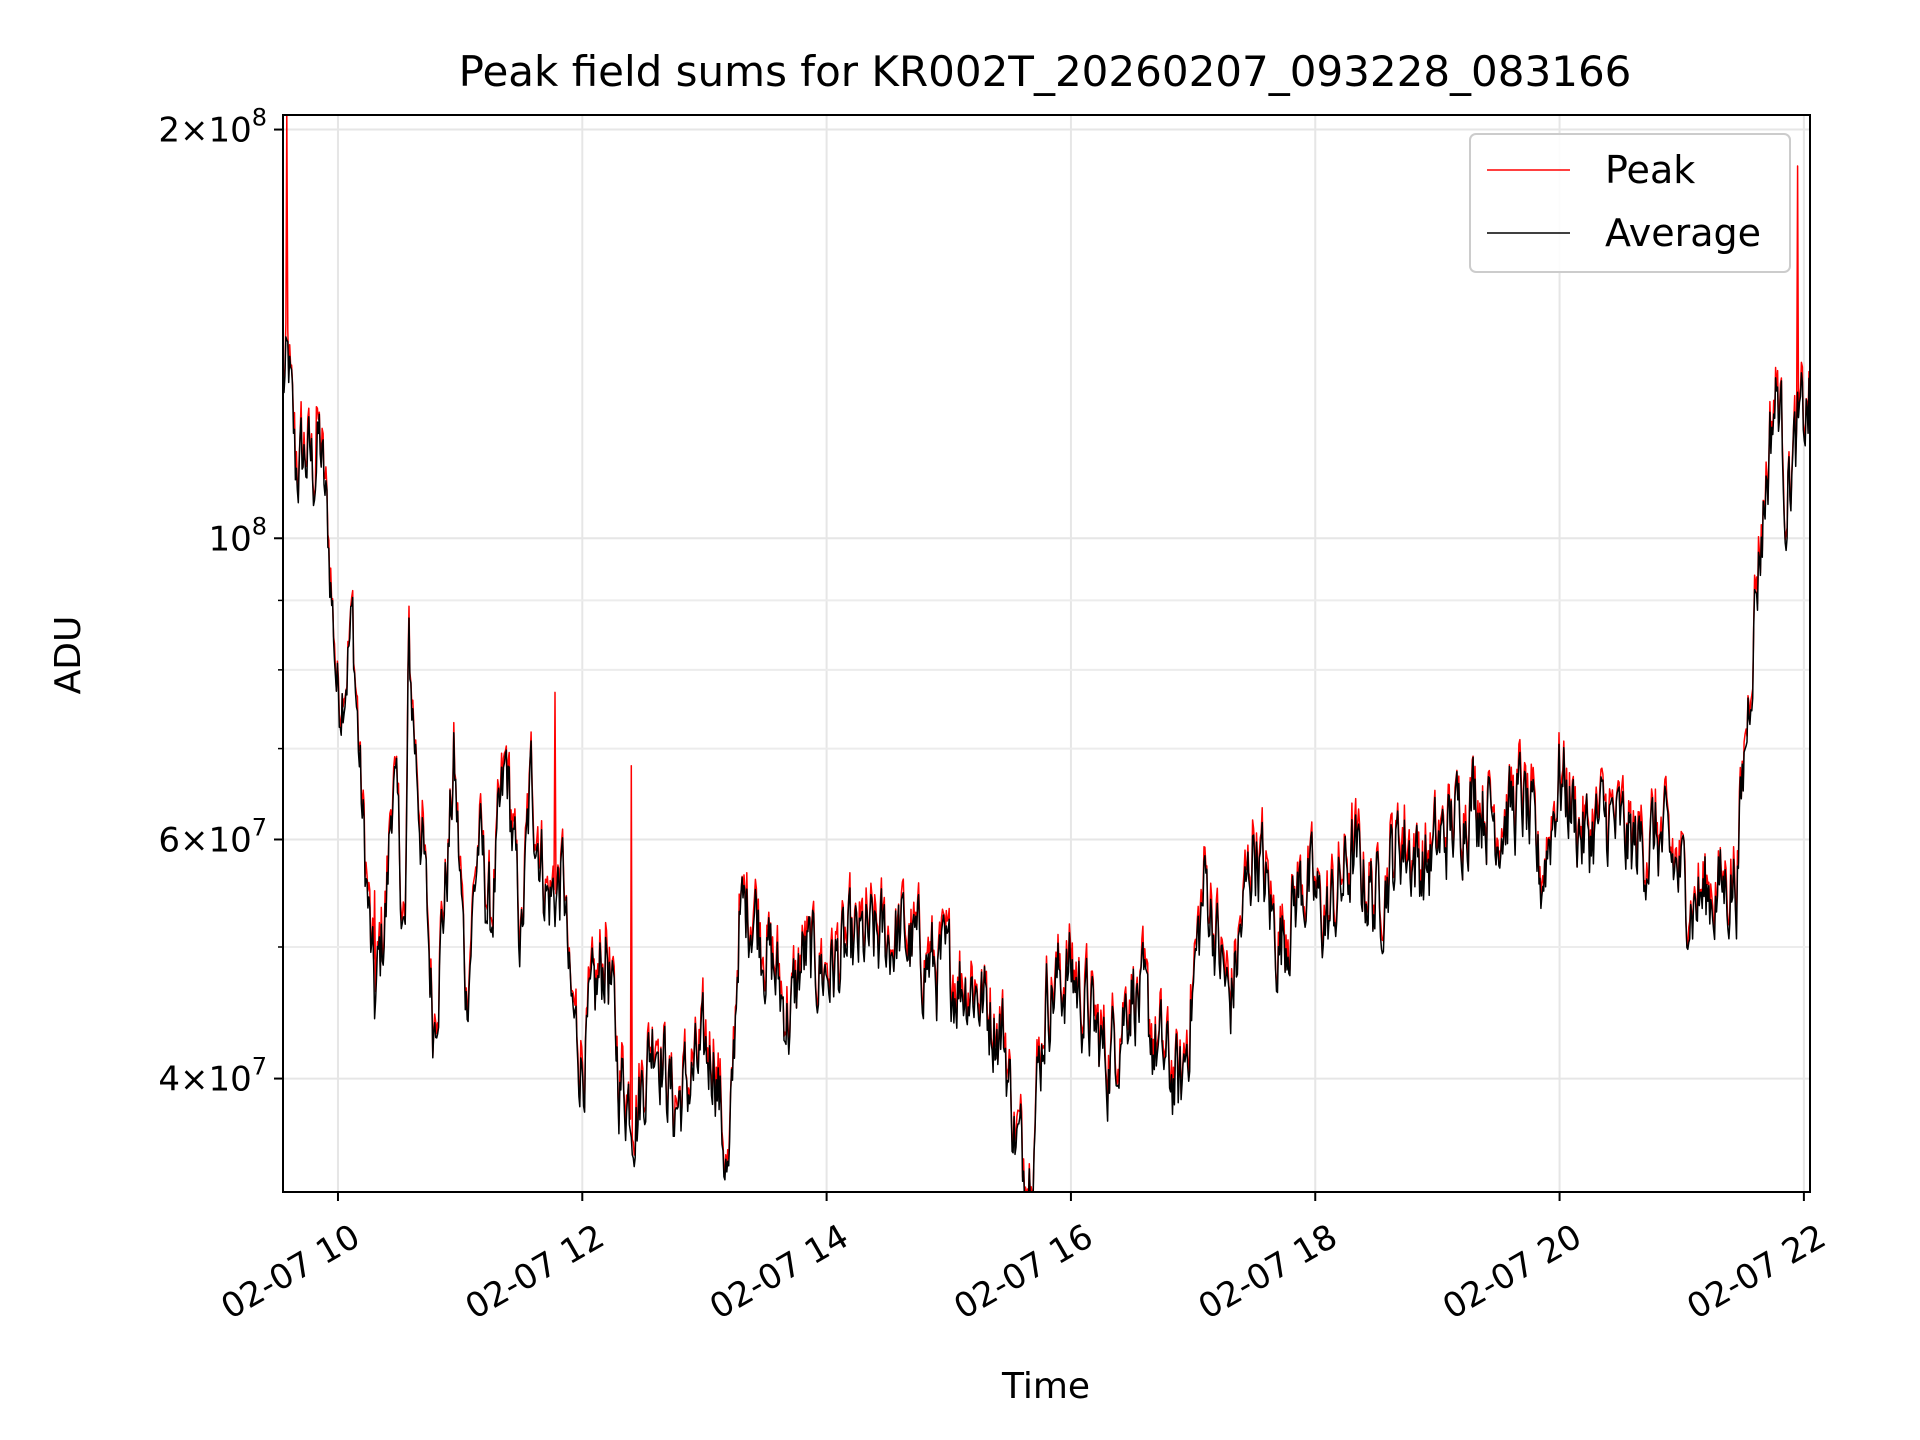 The width and height of the screenshot is (1920, 1440). I want to click on y-tick-label: 2×108, so click(212, 127).